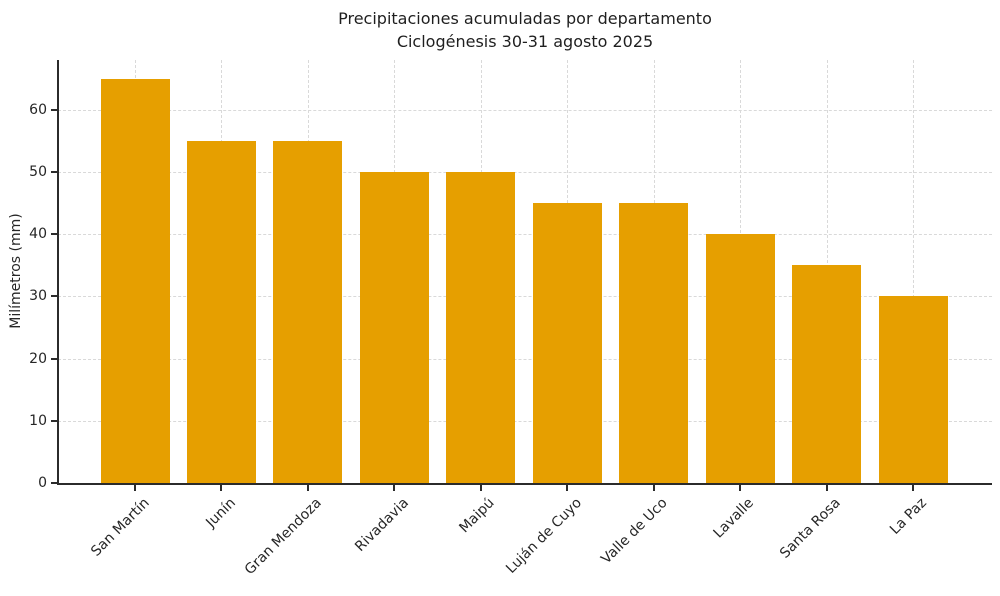  I want to click on x-tick-label: San Martín, so click(120, 527).